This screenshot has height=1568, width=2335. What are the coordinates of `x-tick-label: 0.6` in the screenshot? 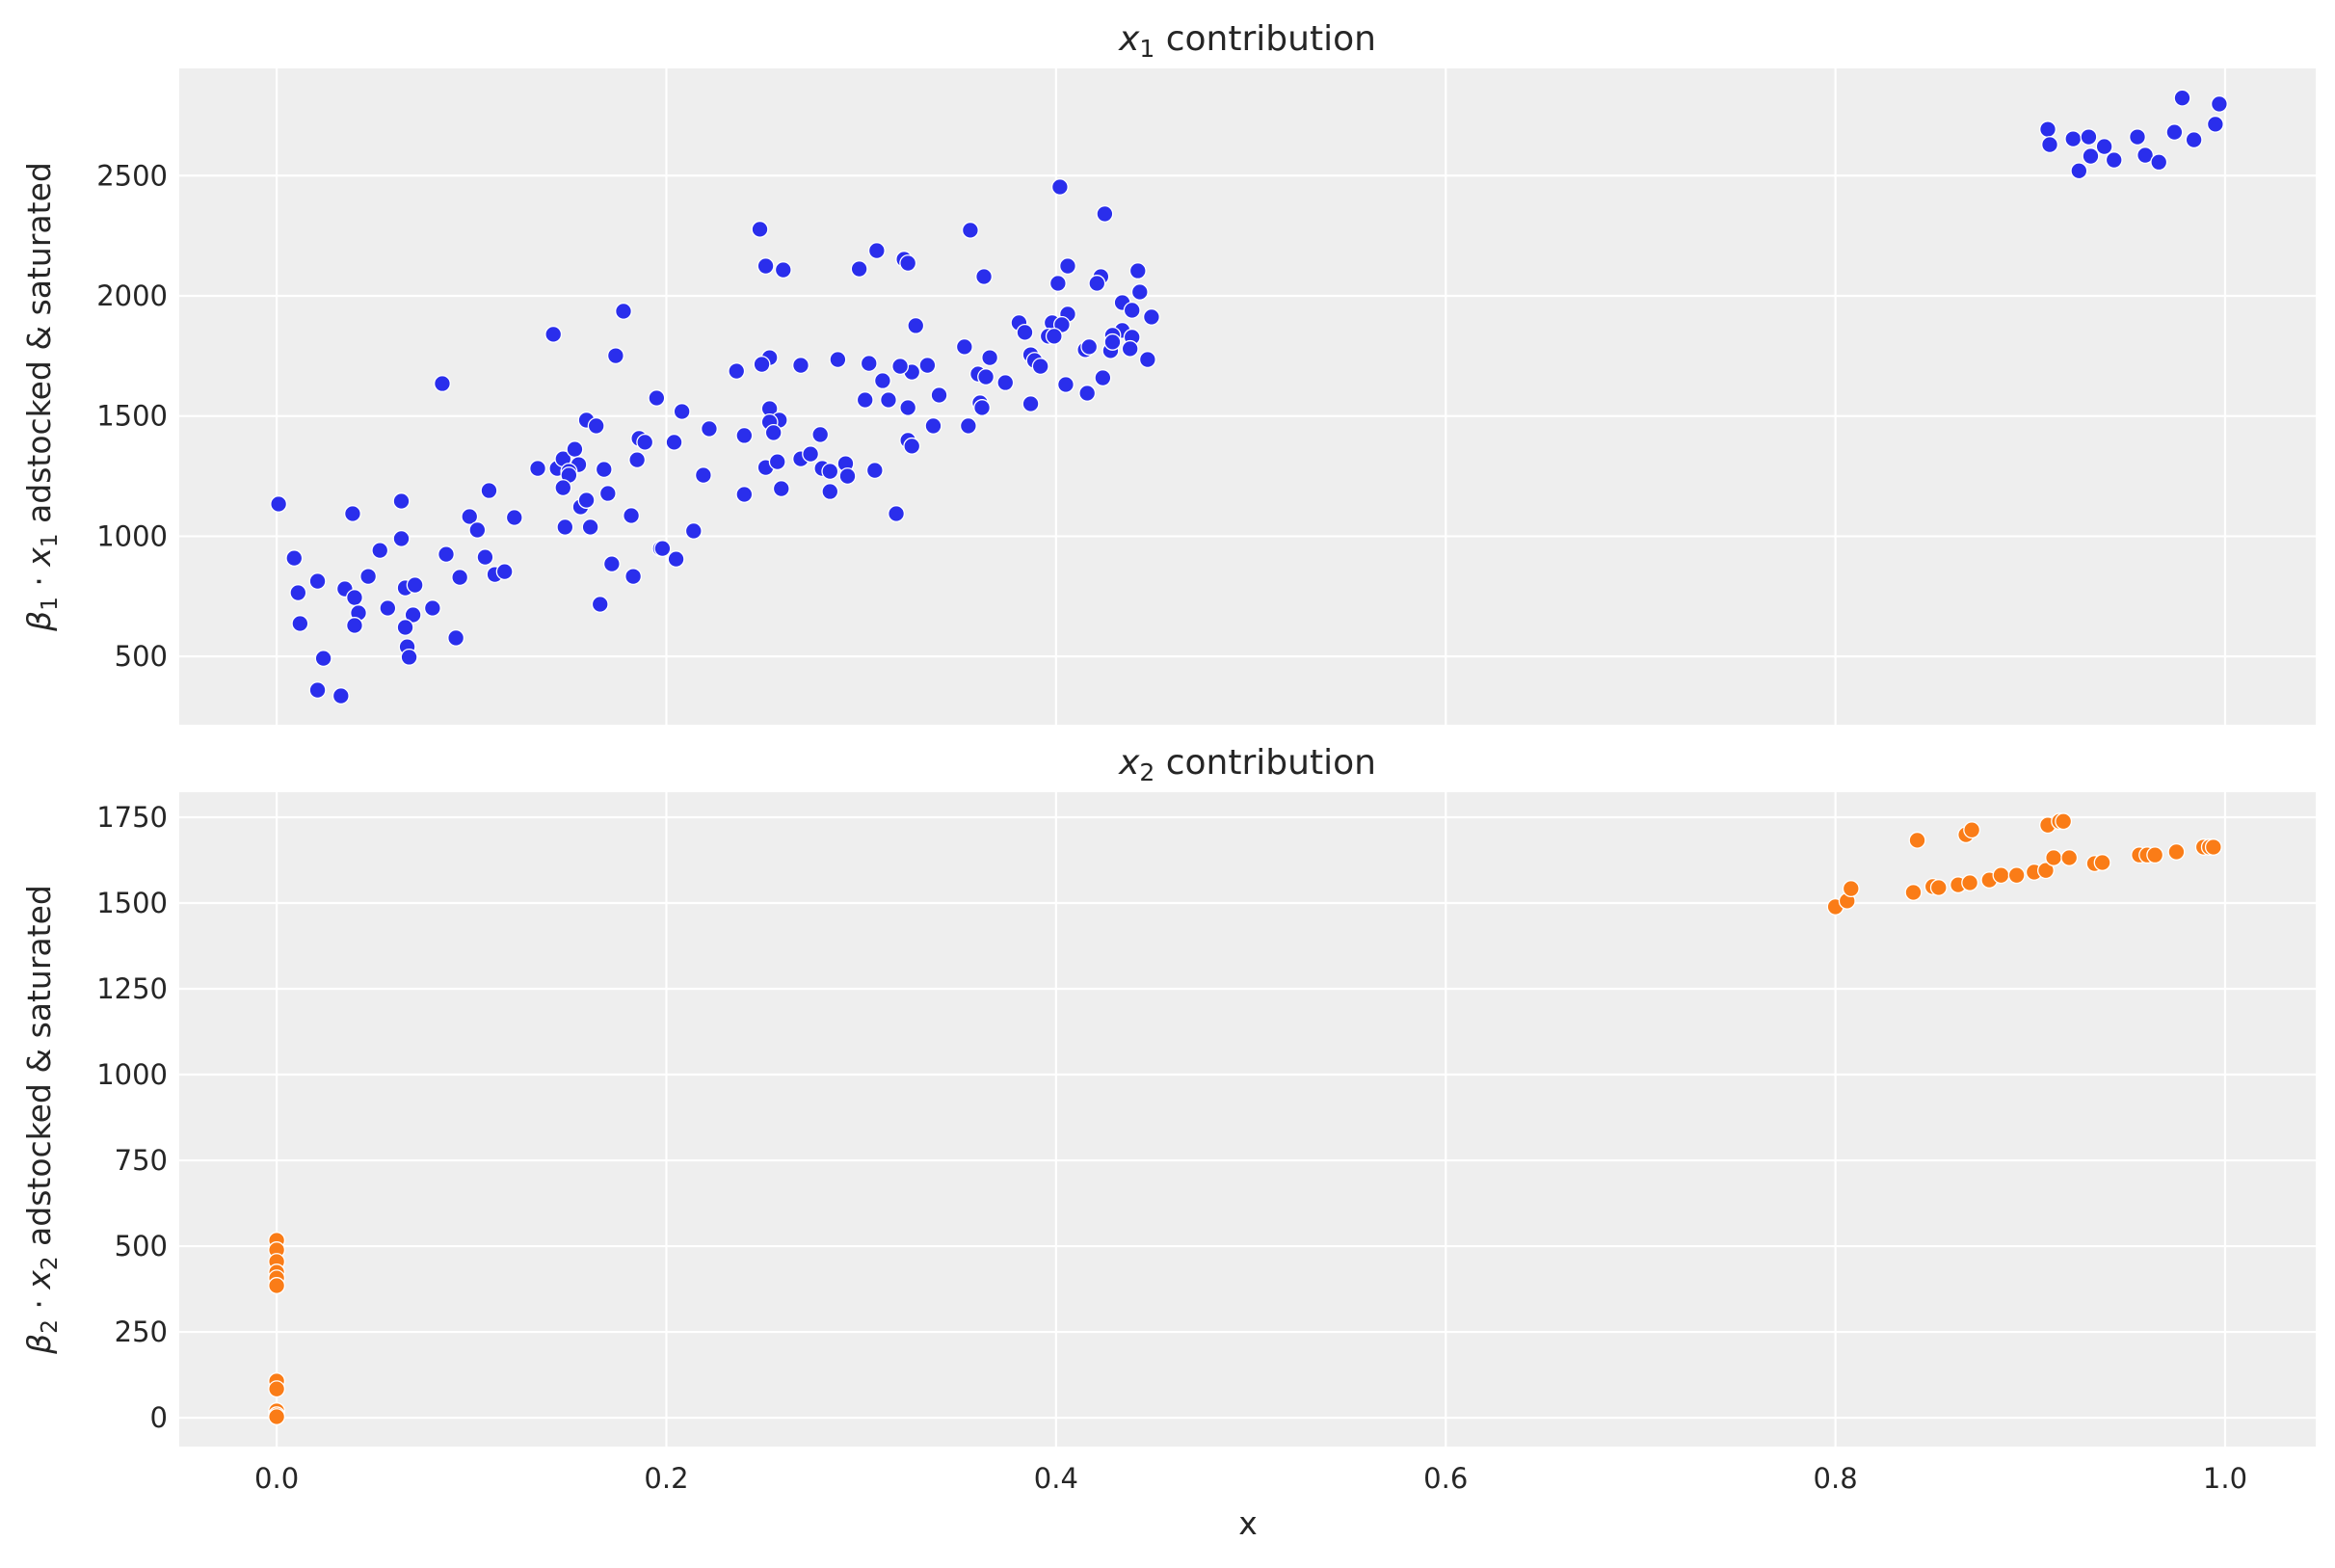 It's located at (1446, 1479).